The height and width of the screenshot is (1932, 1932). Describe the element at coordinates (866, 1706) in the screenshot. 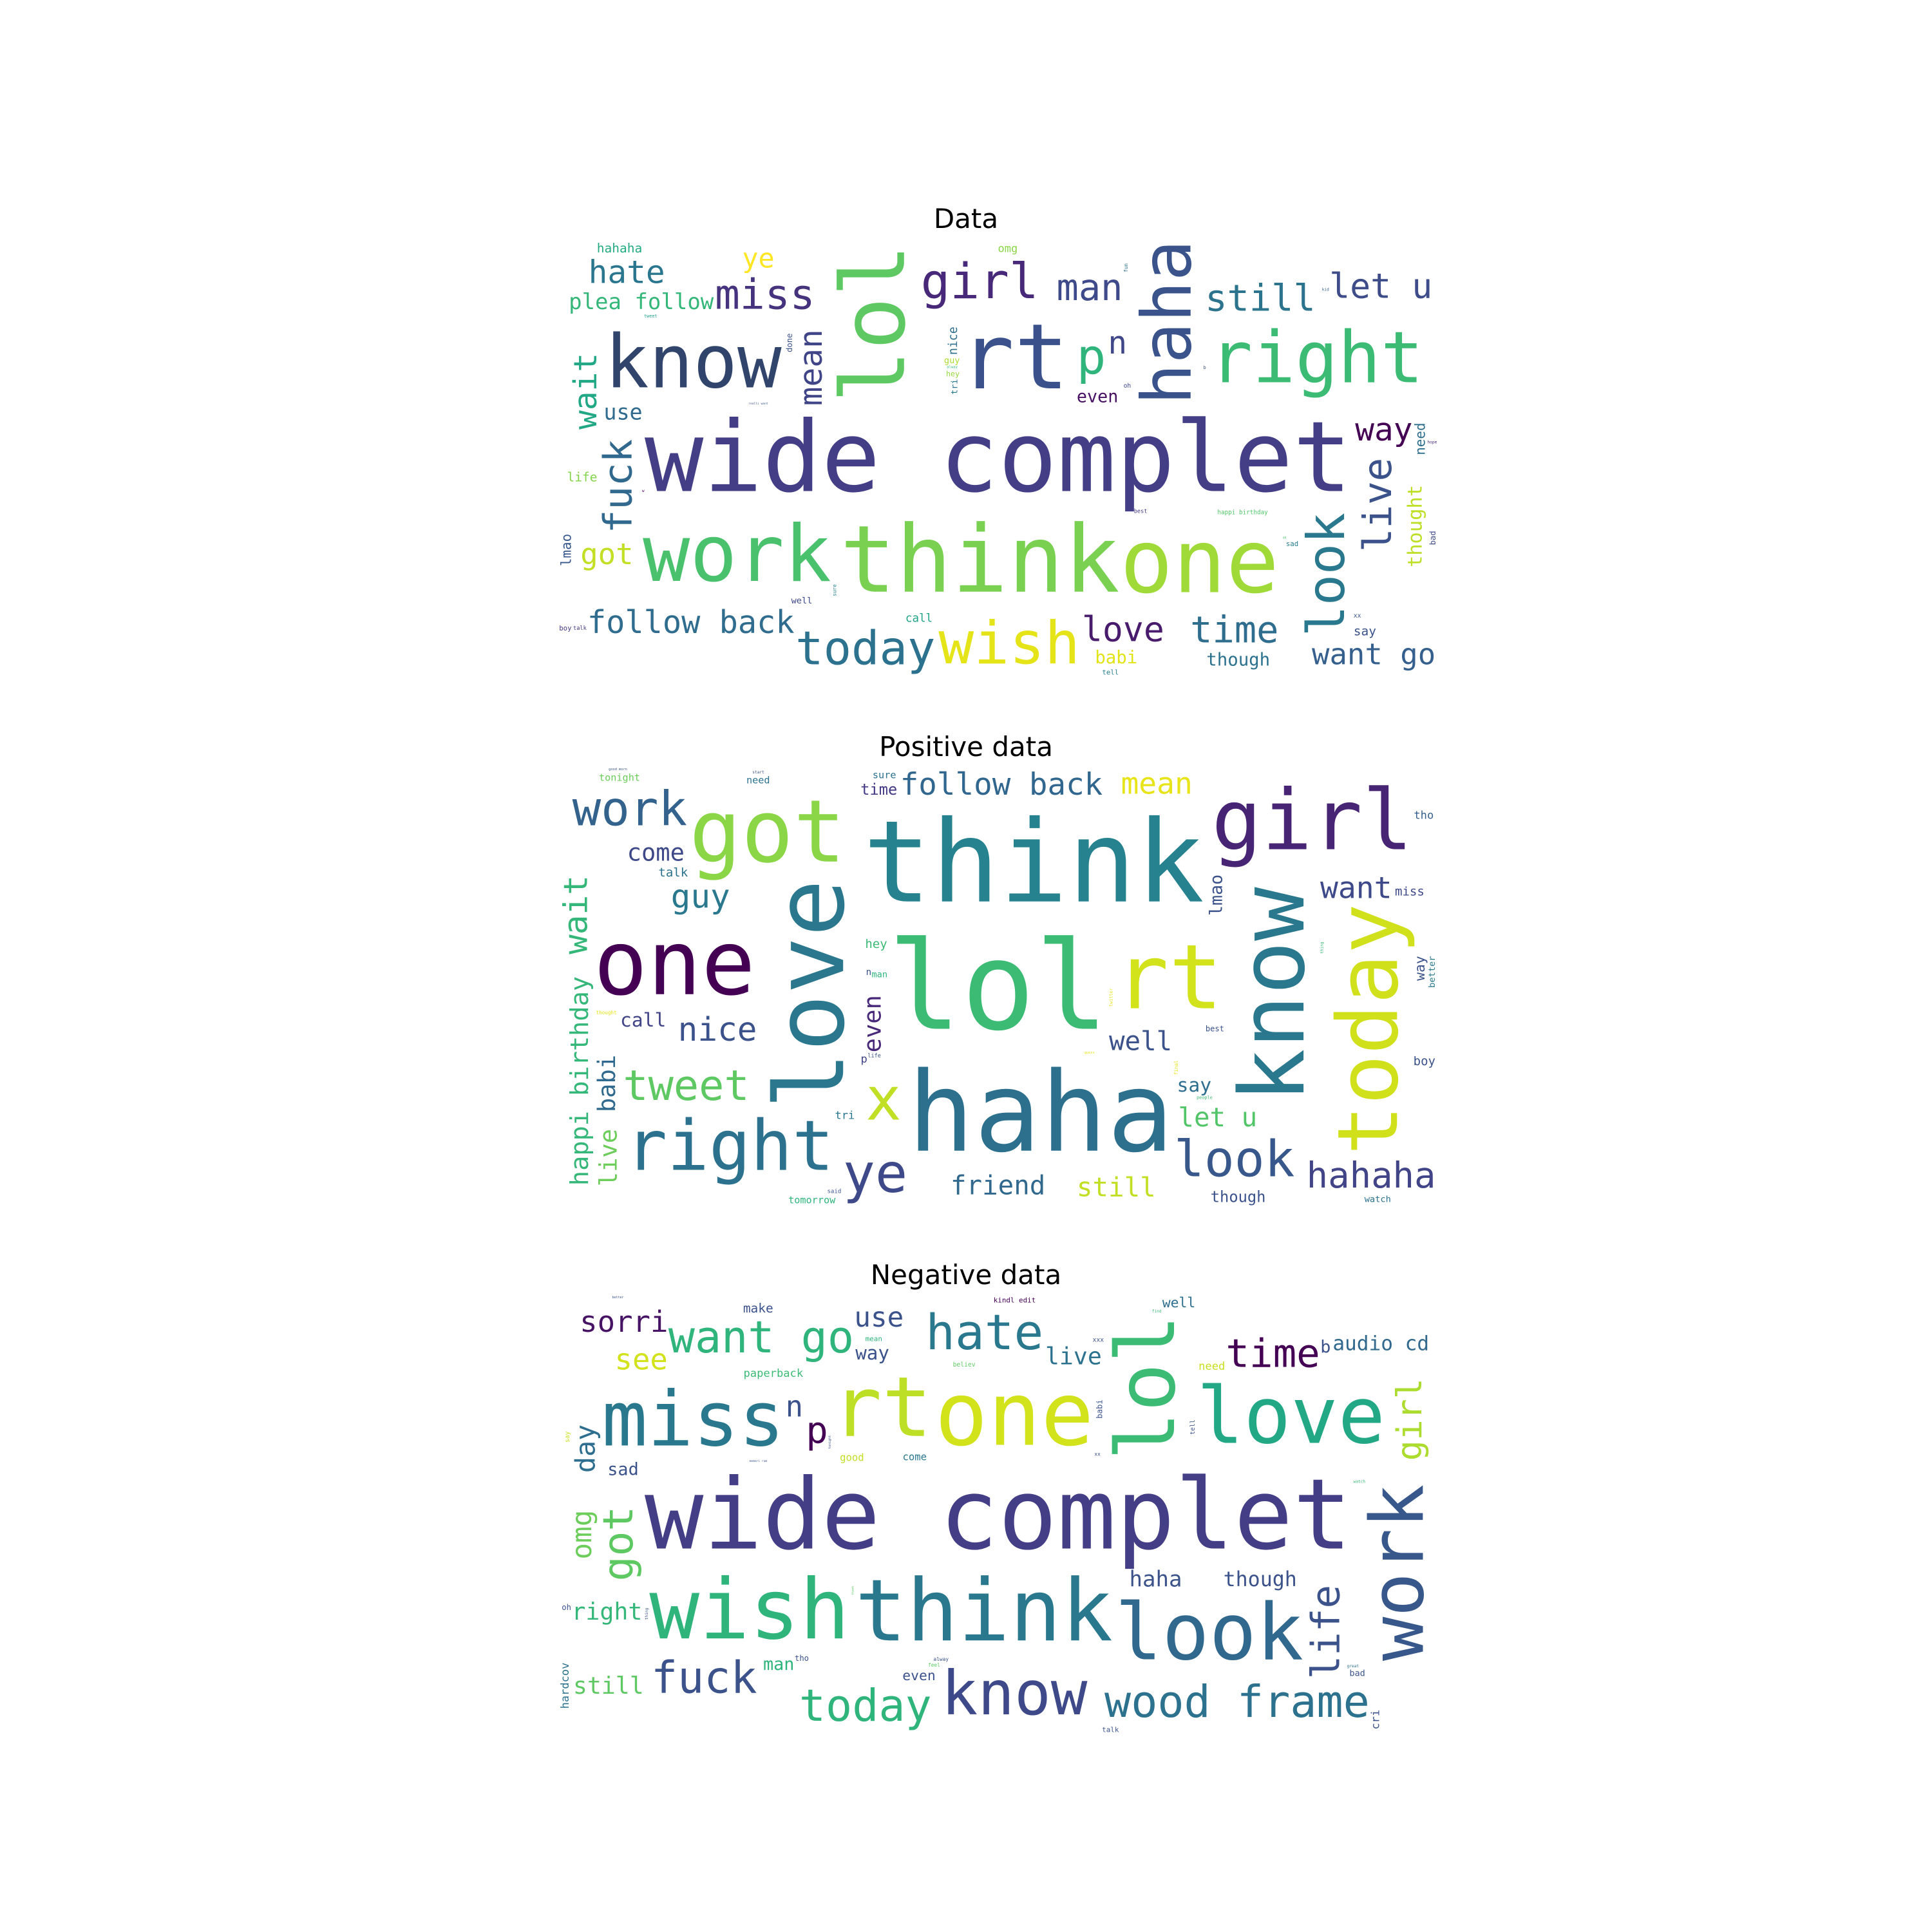

I see `wordcloud-word: today` at that location.